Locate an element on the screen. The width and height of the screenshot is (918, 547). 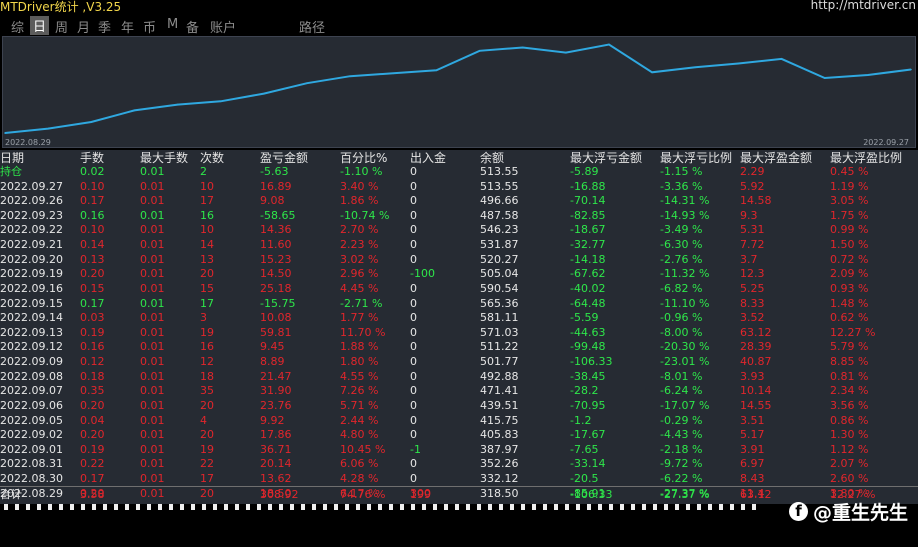
row-cell: 9.3 is located at coordinates (749, 215).